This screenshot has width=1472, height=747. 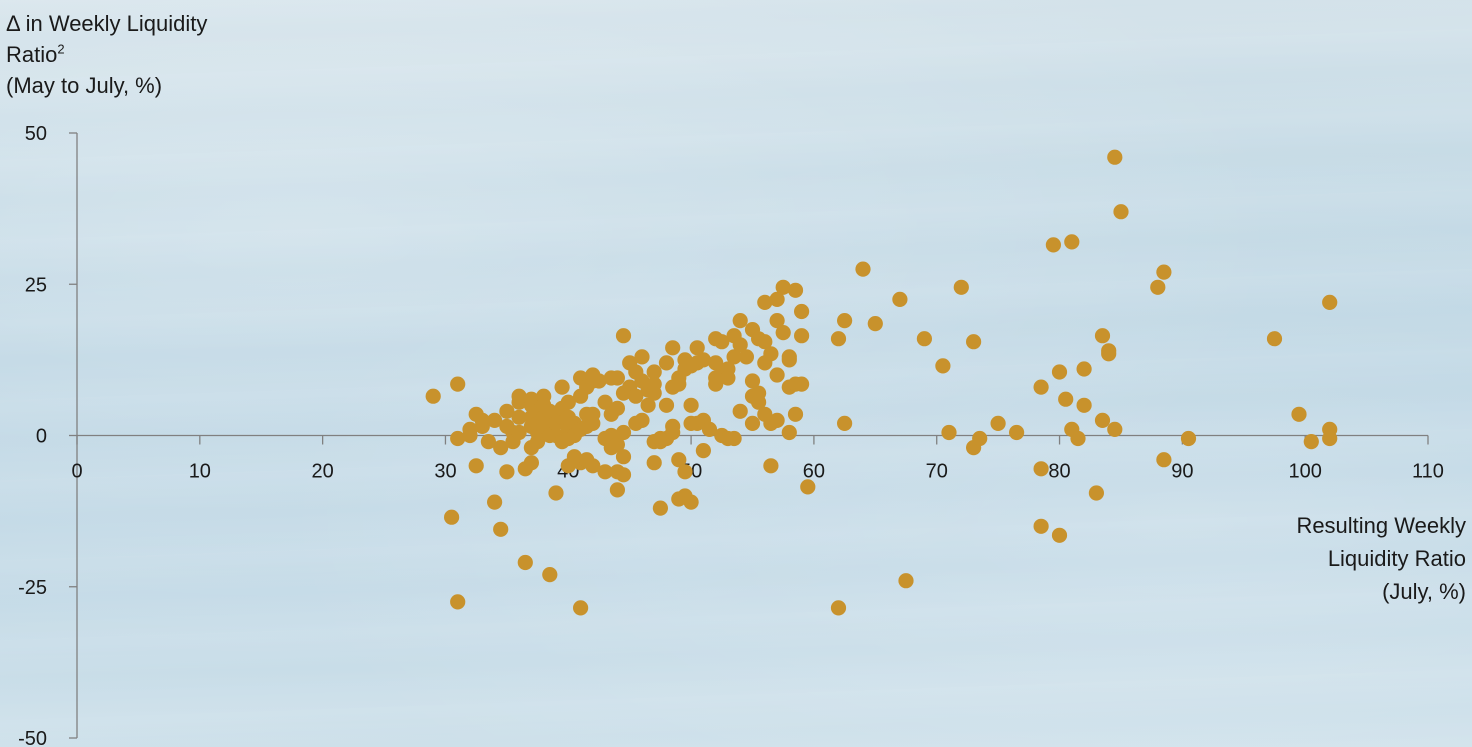 I want to click on y-tick-label: 0, so click(x=41, y=437).